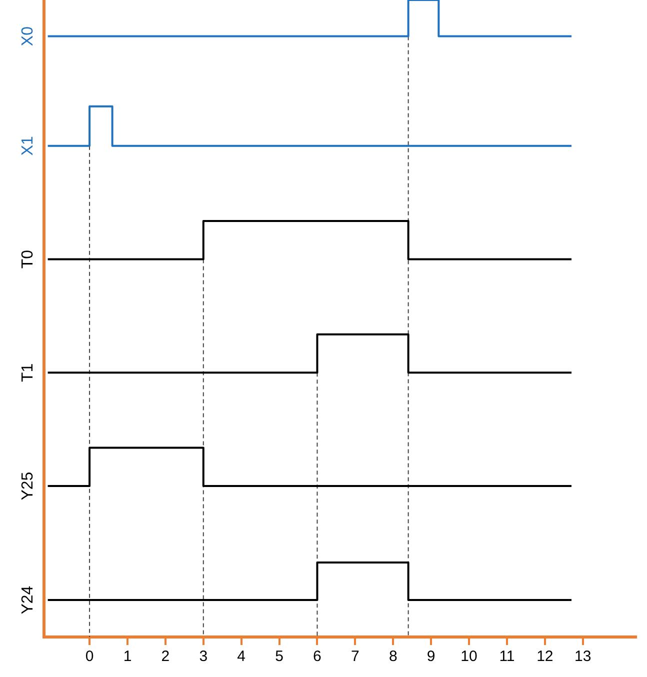  Describe the element at coordinates (165, 657) in the screenshot. I see `x-tick-label: 2` at that location.